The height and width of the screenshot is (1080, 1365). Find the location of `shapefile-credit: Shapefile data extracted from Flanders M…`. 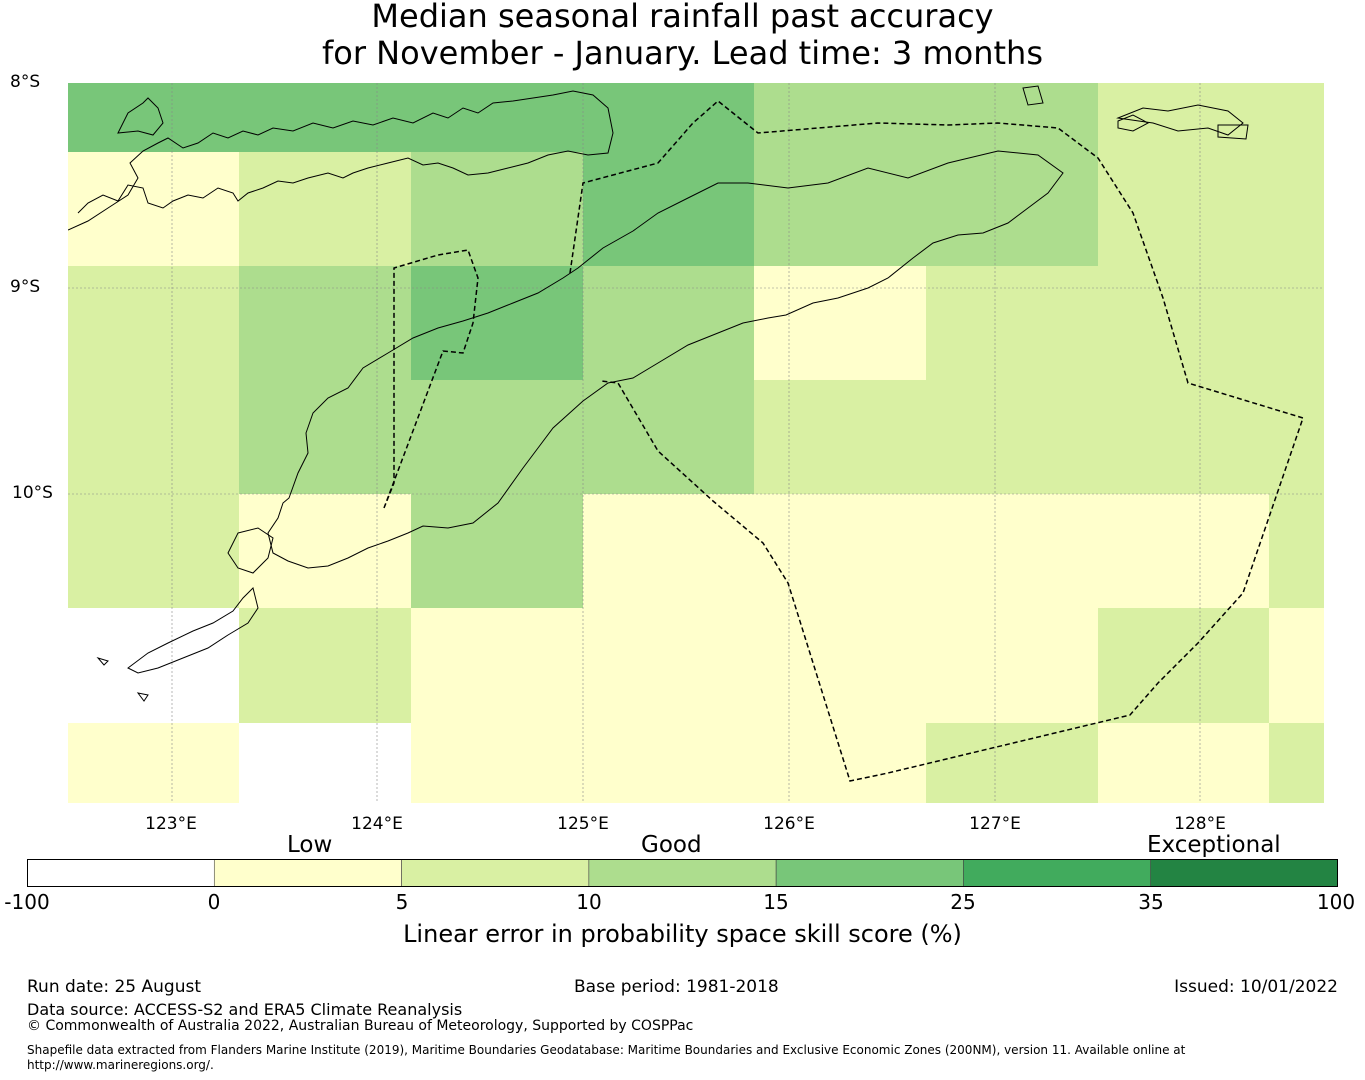

shapefile-credit: Shapefile data extracted from Flanders M… is located at coordinates (606, 1050).